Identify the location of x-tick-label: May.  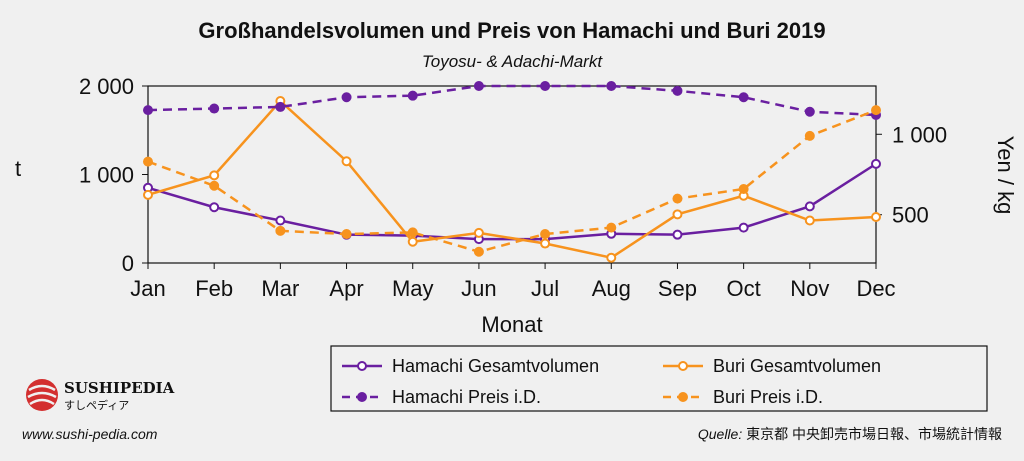
(413, 288).